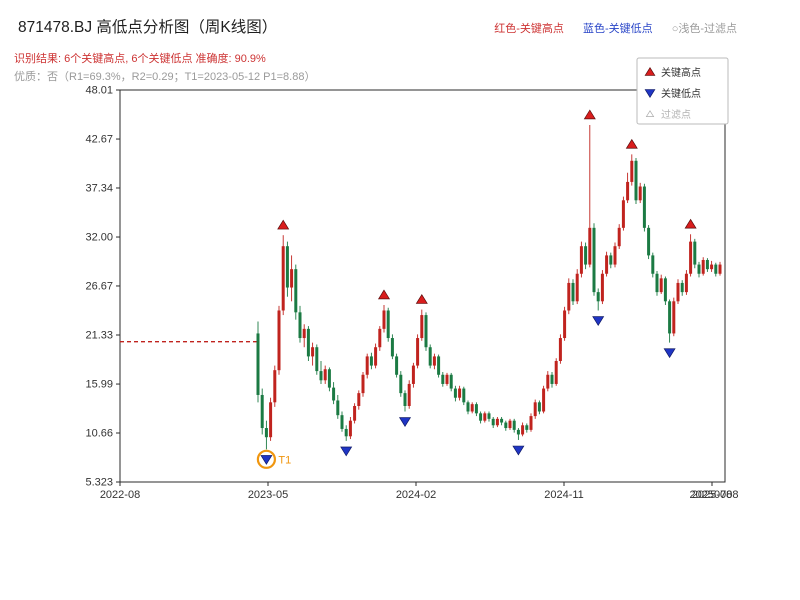  What do you see at coordinates (529, 29) in the screenshot?
I see `legend-key-high-label: 红色-关键高点` at bounding box center [529, 29].